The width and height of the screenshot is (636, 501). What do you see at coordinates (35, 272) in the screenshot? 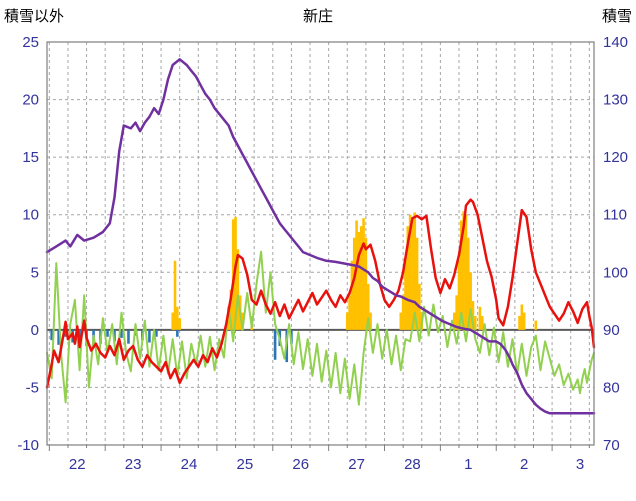
I see `left-tick-label: 5` at bounding box center [35, 272].